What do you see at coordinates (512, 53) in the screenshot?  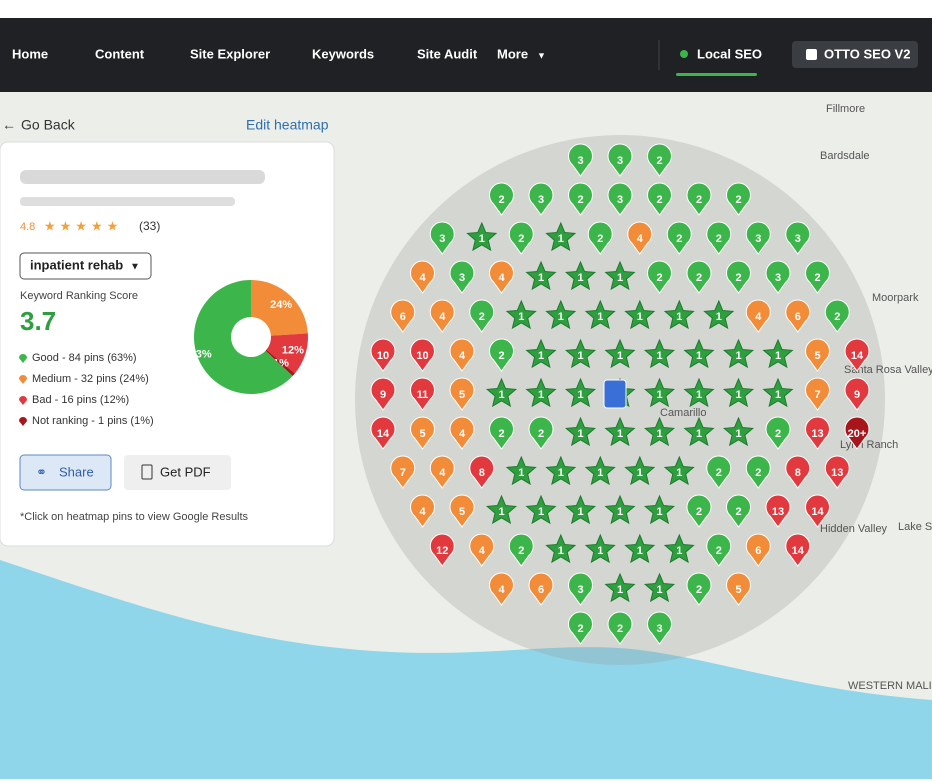 I see `nav-item: More` at bounding box center [512, 53].